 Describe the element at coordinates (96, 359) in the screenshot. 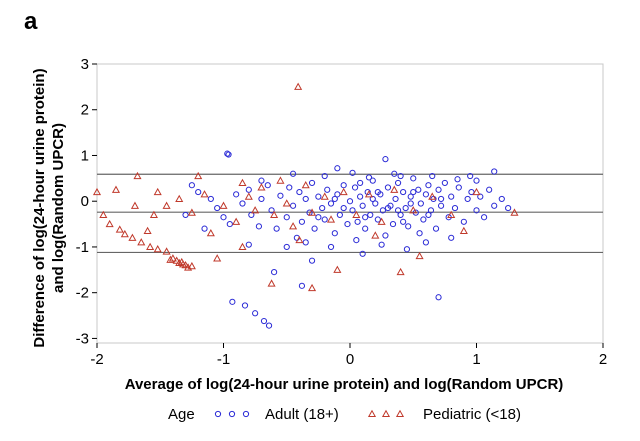

I see `x-tick-label: -2` at that location.